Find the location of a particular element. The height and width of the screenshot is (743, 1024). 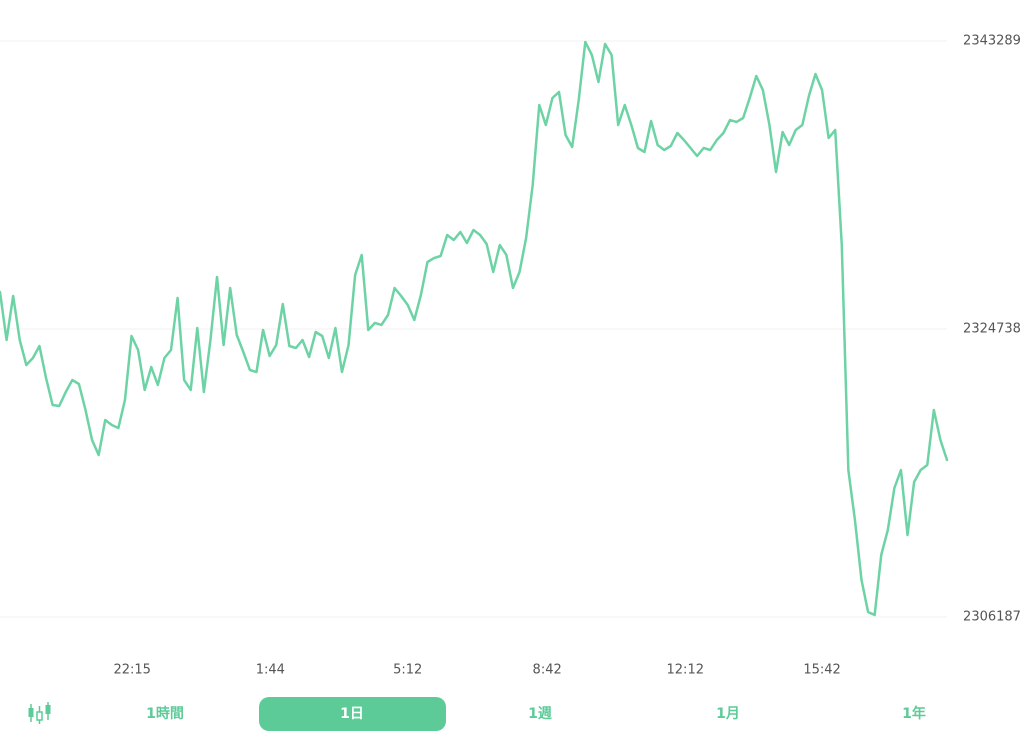

candlestick-toggle is located at coordinates (39, 713).